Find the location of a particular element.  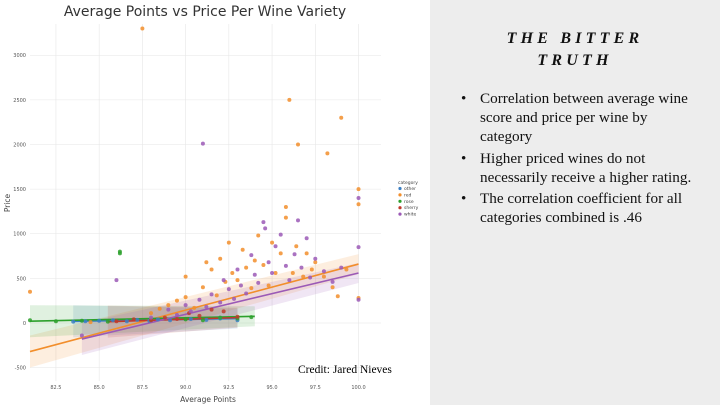

slide-title: THE BITTER TRUTH is located at coordinates (575, 50).